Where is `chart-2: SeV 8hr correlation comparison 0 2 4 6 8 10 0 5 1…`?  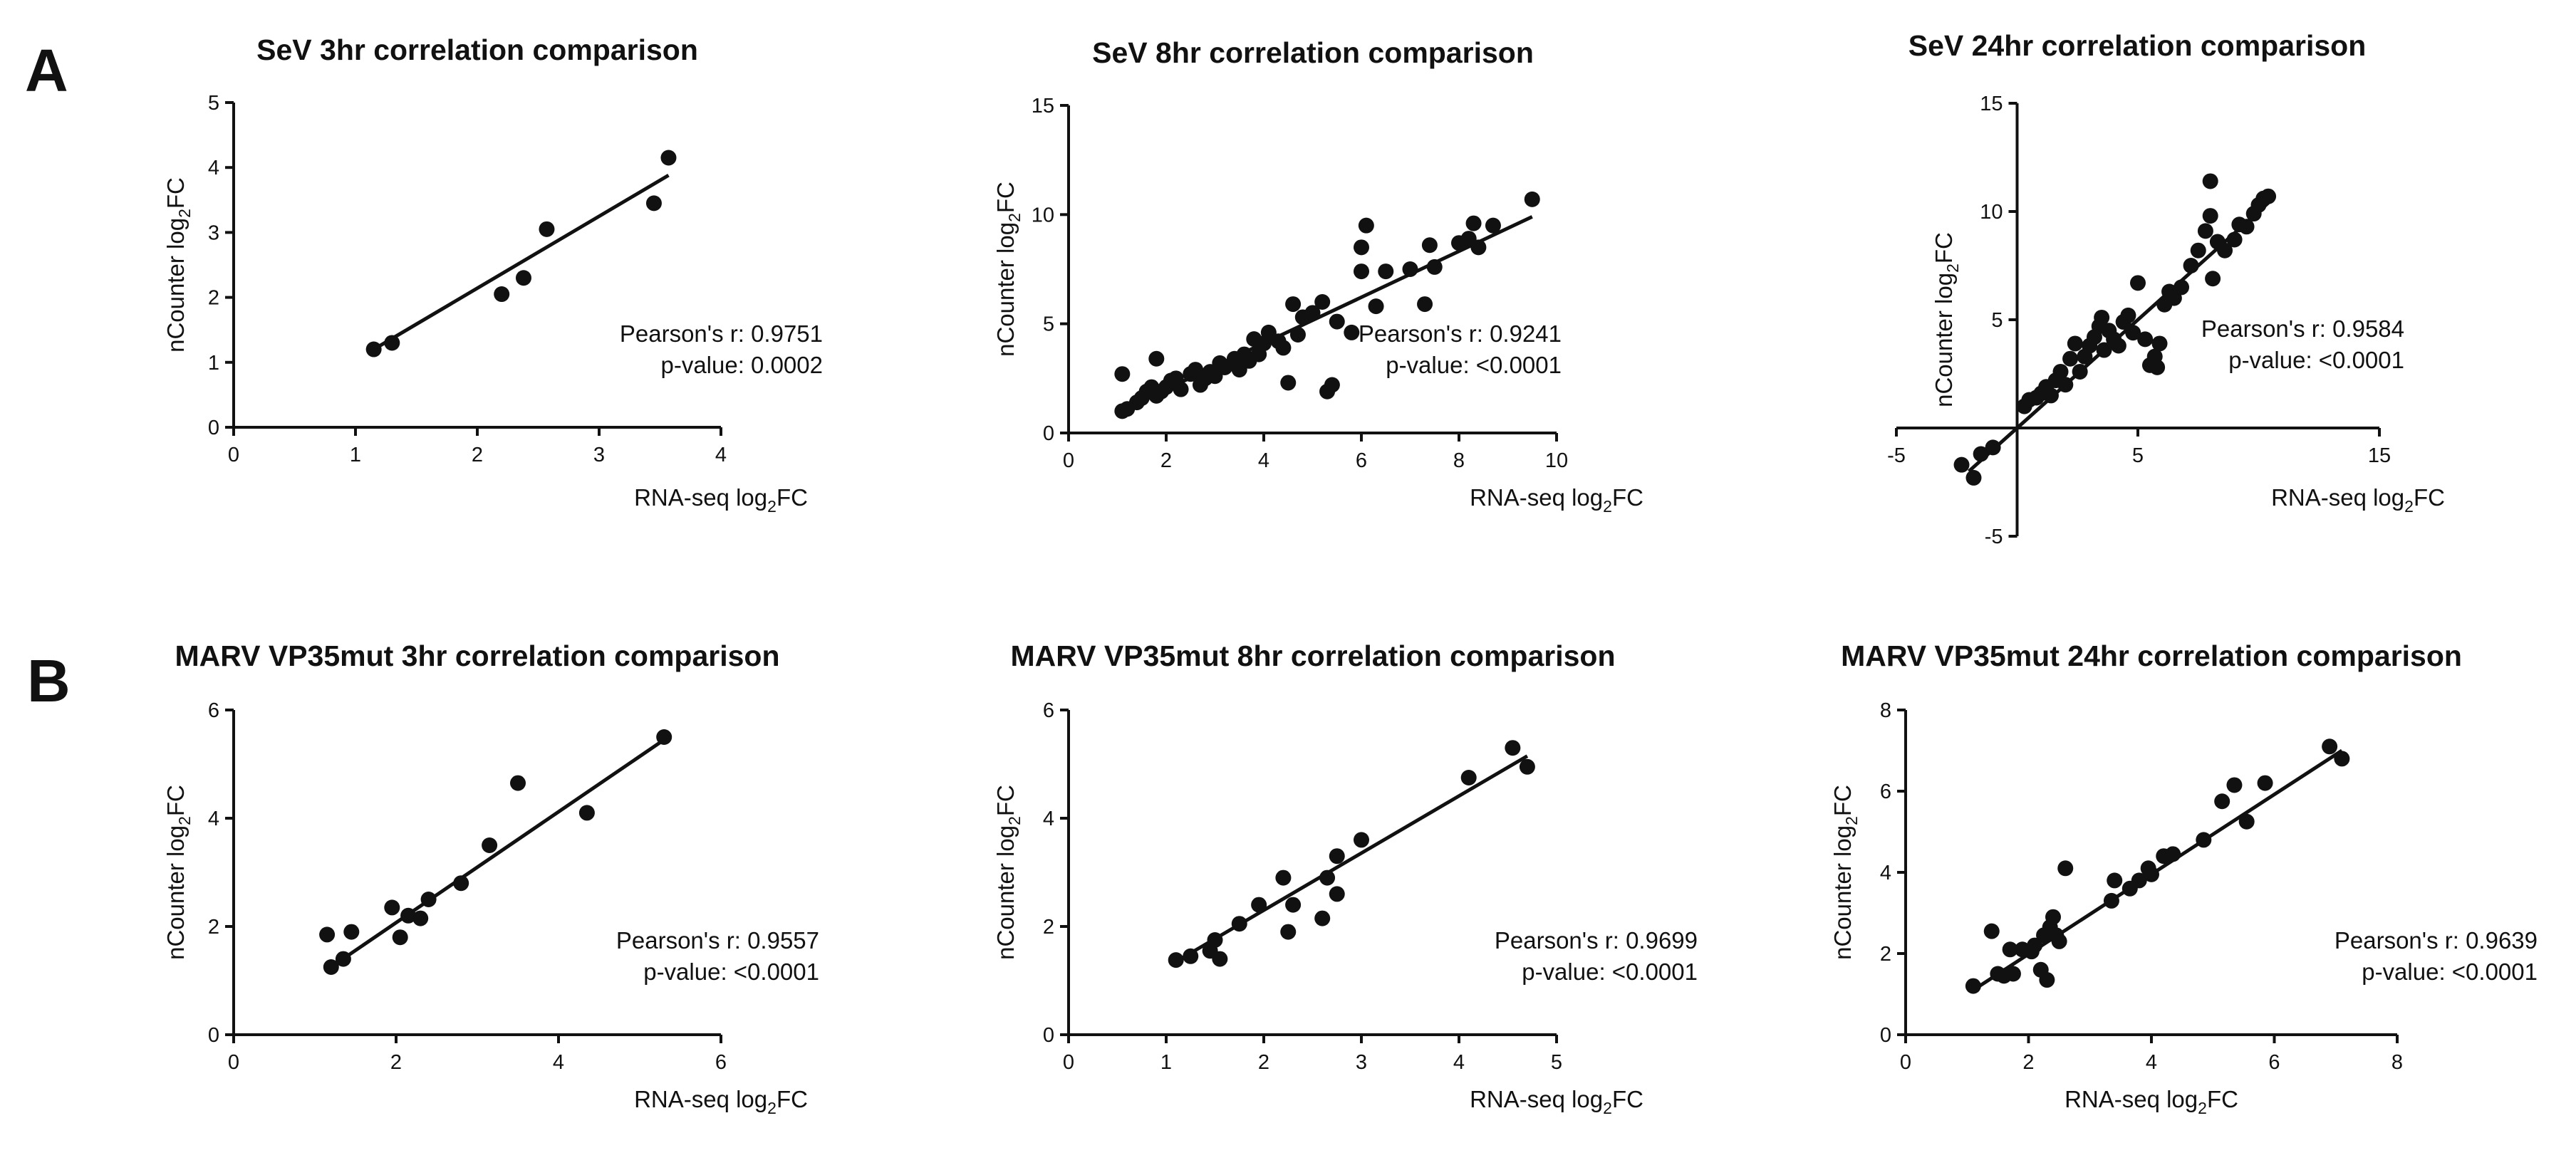 chart-2: SeV 8hr correlation comparison 0 2 4 6 8 10 0 5 1… is located at coordinates (1317, 276).